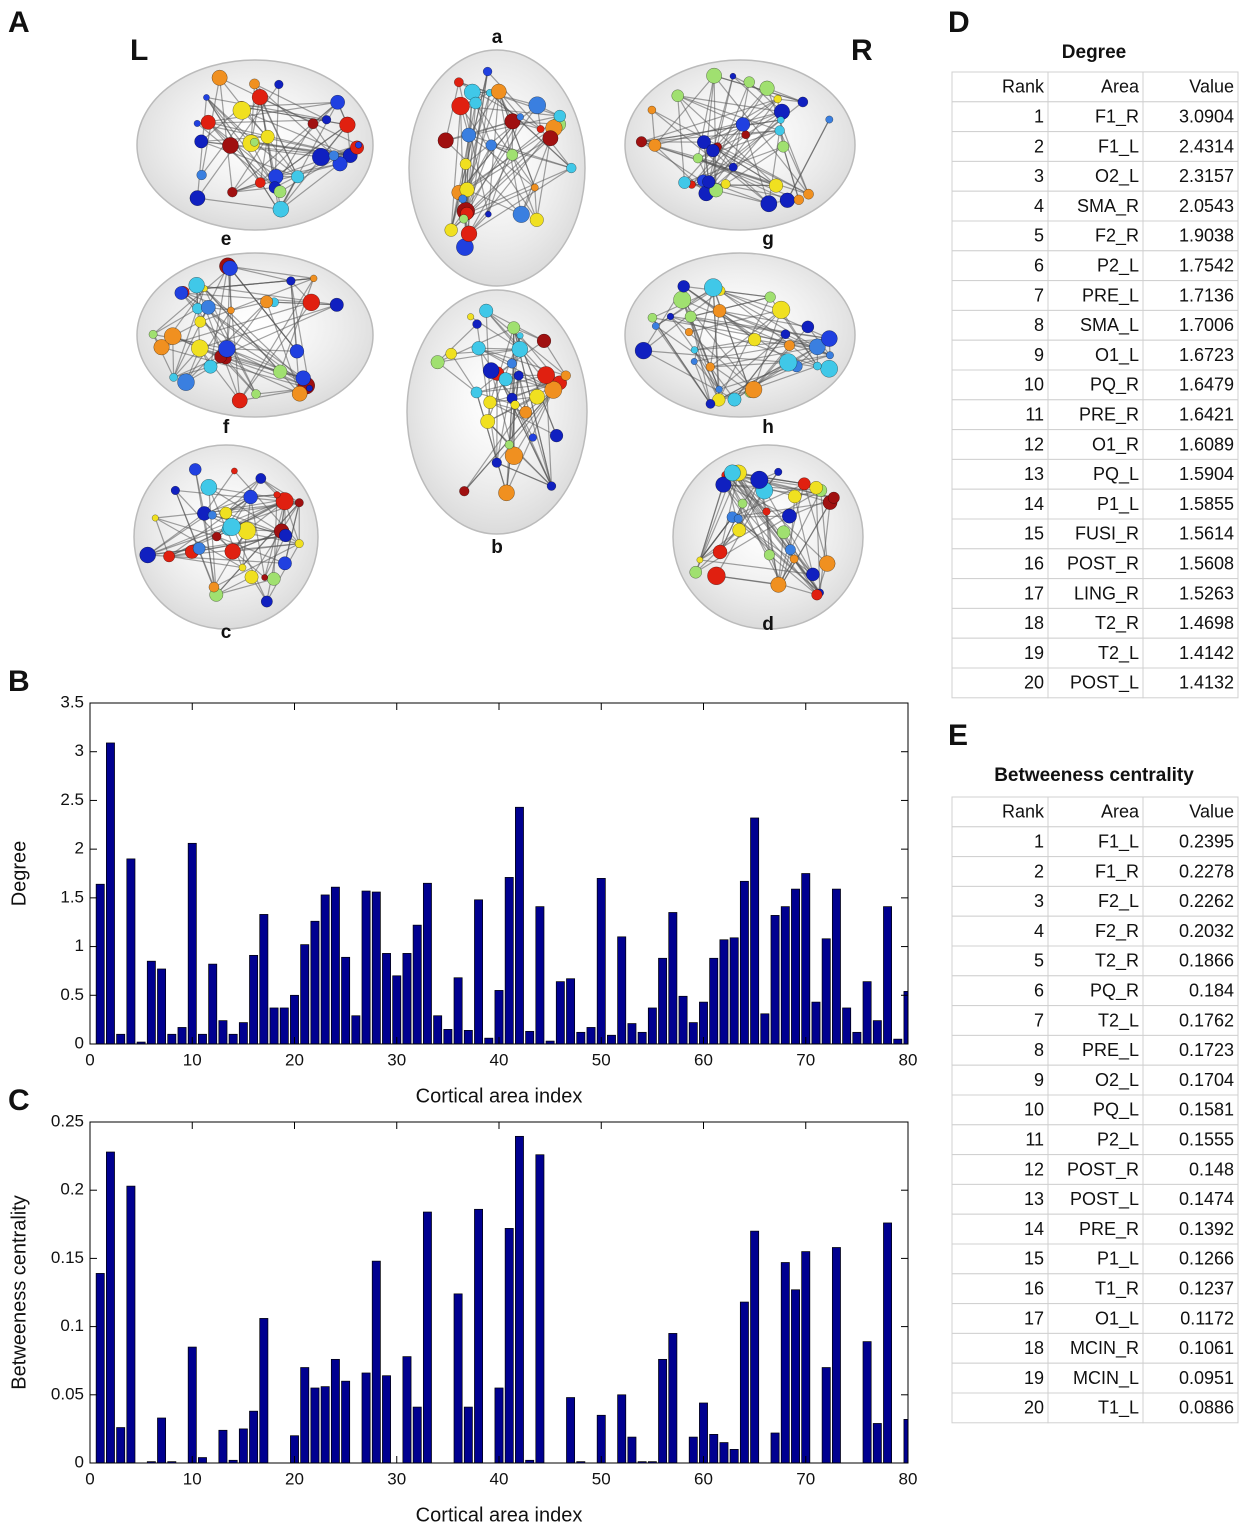 The height and width of the screenshot is (1531, 1245). Describe the element at coordinates (768, 427) in the screenshot. I see `view-label: h` at that location.